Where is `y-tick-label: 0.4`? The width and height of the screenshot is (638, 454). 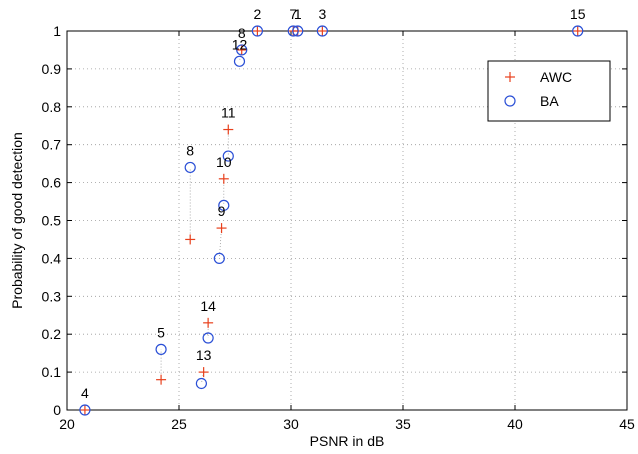
y-tick-label: 0.4 is located at coordinates (52, 258).